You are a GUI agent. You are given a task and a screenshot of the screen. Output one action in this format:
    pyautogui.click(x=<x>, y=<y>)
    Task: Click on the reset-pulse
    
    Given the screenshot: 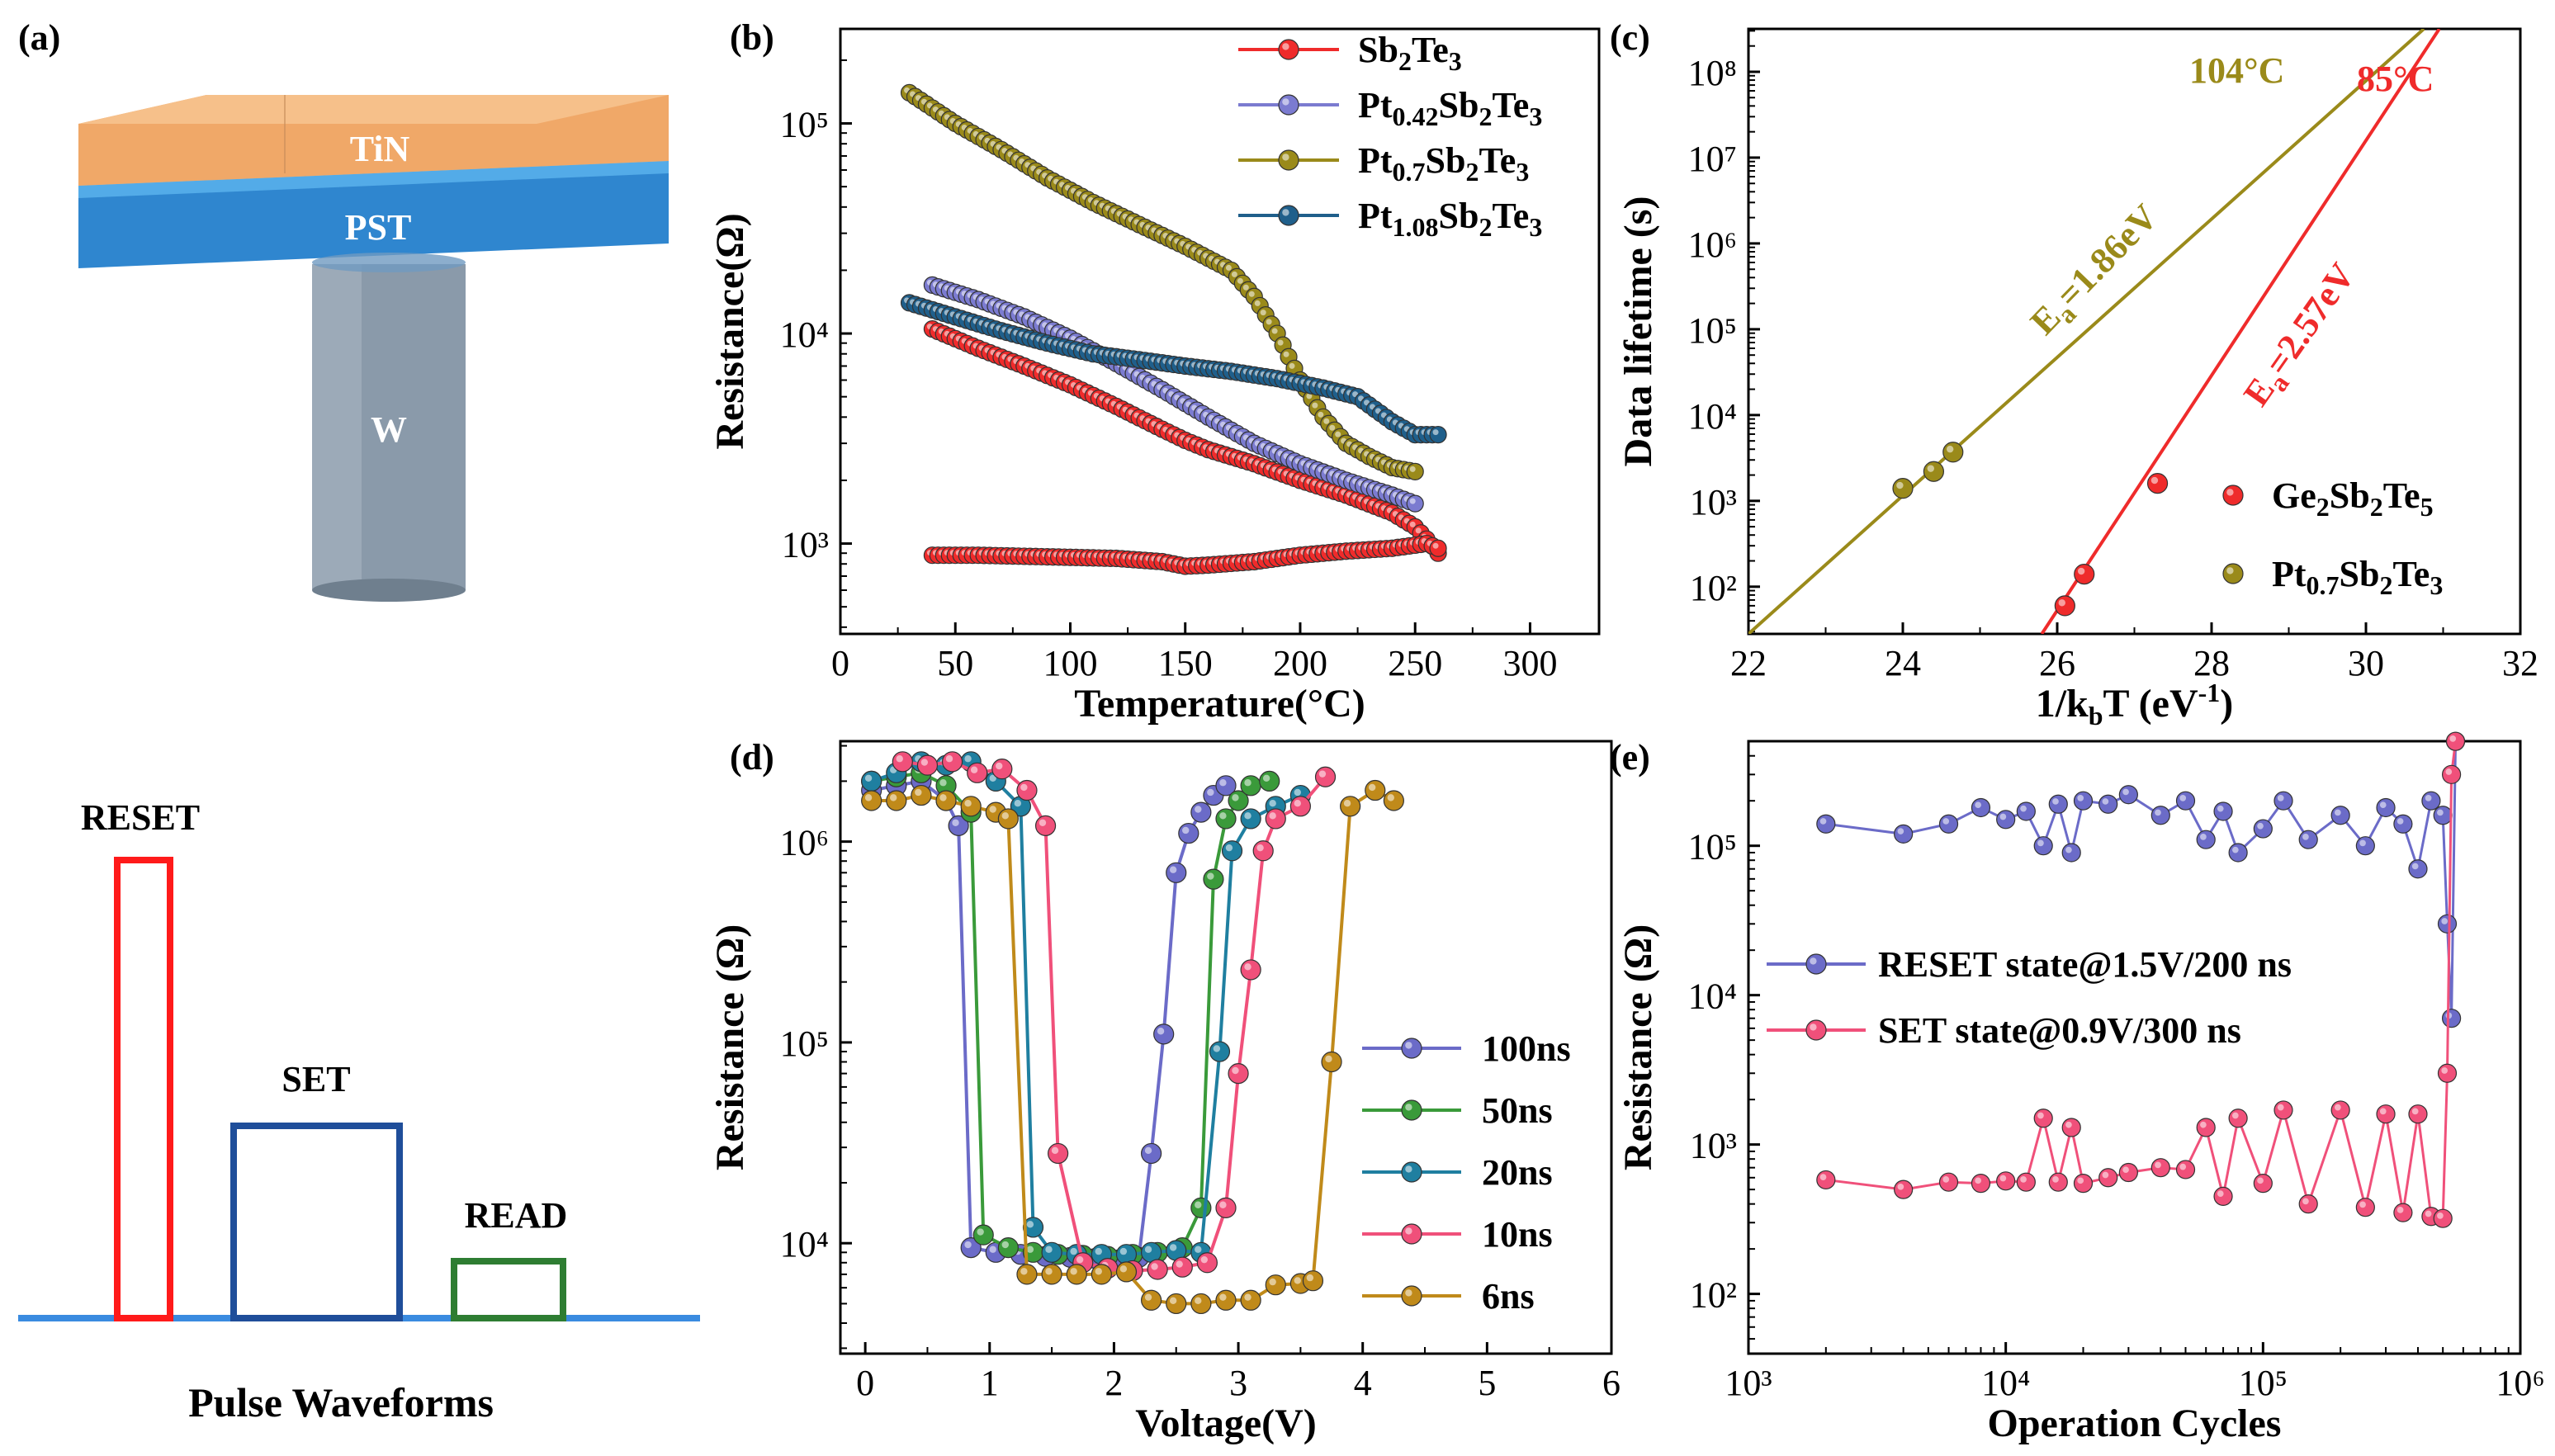 What is the action you would take?
    pyautogui.click(x=143, y=1089)
    